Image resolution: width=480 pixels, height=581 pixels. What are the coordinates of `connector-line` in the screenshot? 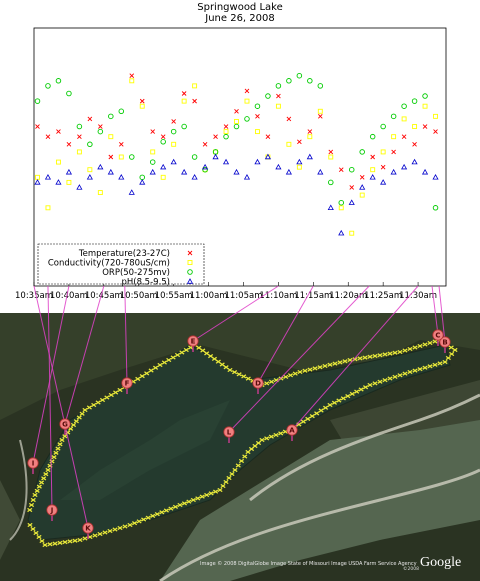 It's located at (235, 313).